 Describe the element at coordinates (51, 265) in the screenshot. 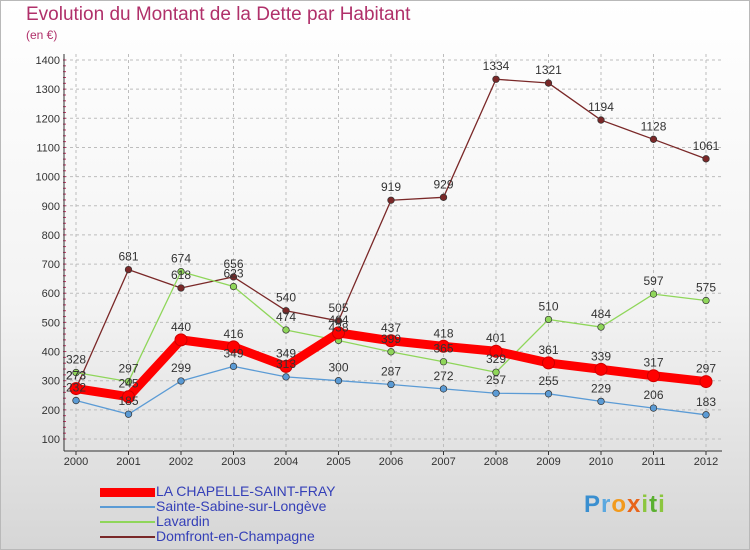

I see `y-tick-label: 700` at that location.